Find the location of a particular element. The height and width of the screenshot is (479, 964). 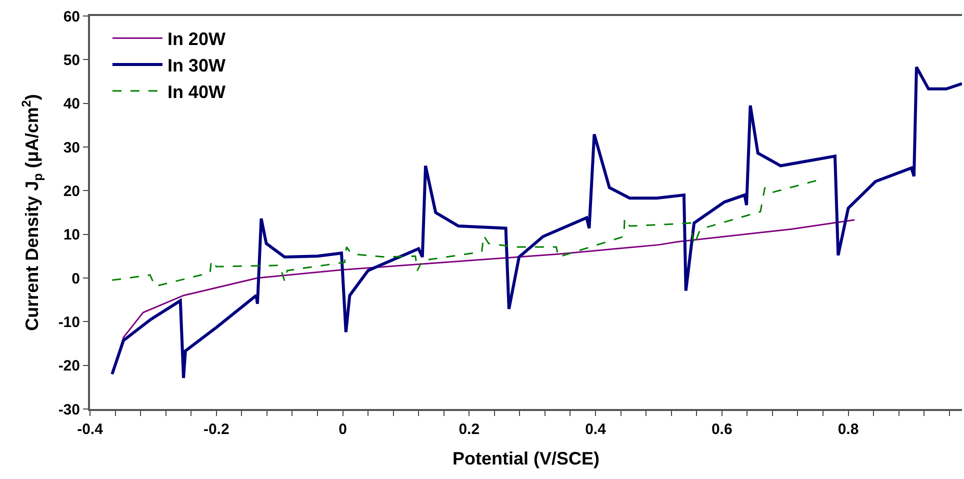

y-tick-label: 30 is located at coordinates (71, 147).